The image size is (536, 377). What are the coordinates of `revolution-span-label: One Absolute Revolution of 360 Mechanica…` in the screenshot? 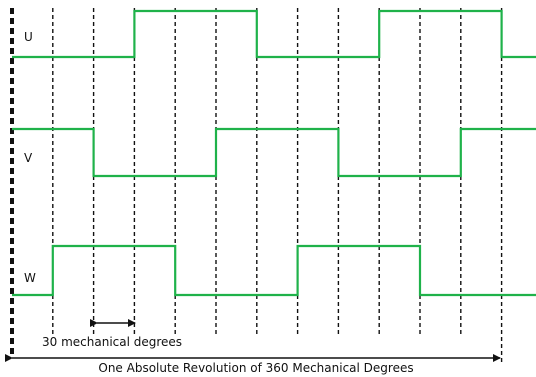 It's located at (255, 368).